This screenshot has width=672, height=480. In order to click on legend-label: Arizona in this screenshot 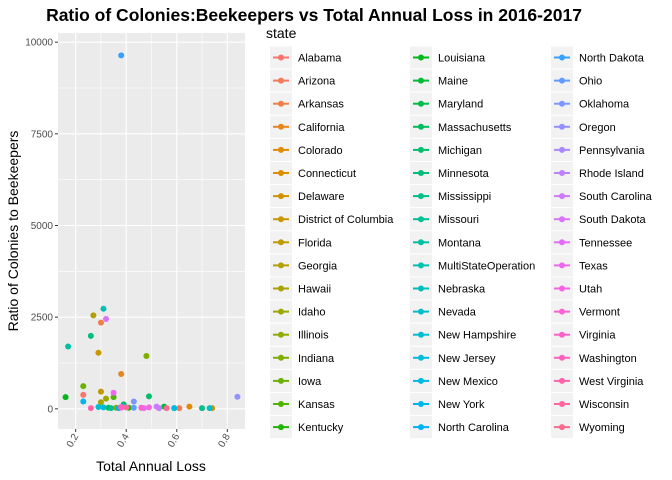, I will do `click(317, 82)`.